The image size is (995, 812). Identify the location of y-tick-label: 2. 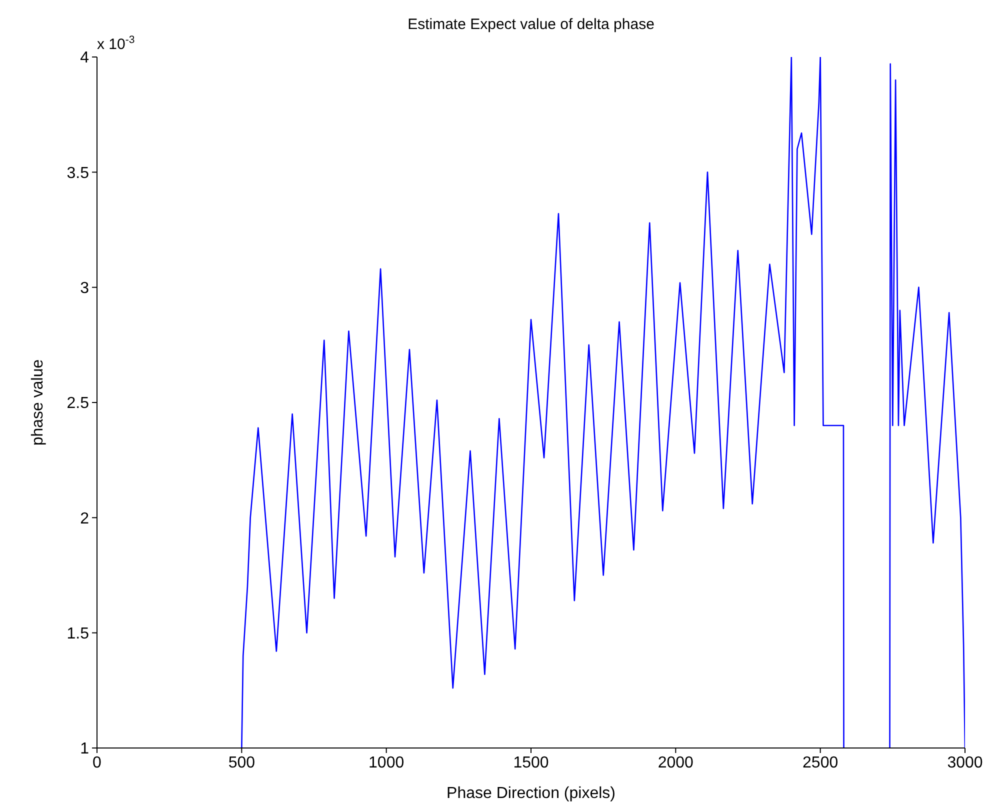
(85, 519).